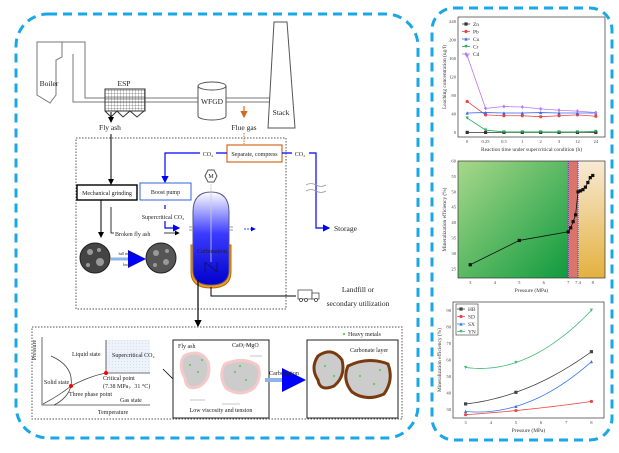 The image size is (619, 453). I want to click on landfill-label-2: secondary utilization, so click(358, 303).